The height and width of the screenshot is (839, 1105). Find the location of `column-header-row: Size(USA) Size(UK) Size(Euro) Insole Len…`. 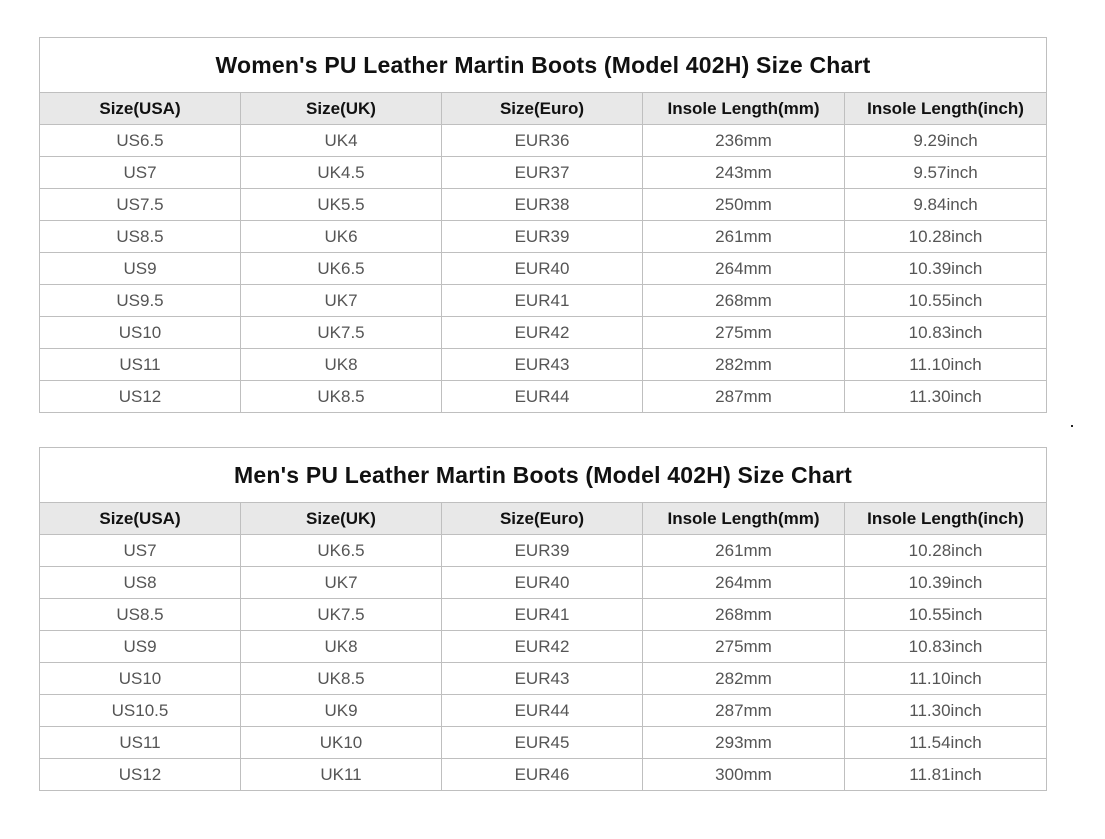

column-header-row: Size(USA) Size(UK) Size(Euro) Insole Len… is located at coordinates (543, 518).